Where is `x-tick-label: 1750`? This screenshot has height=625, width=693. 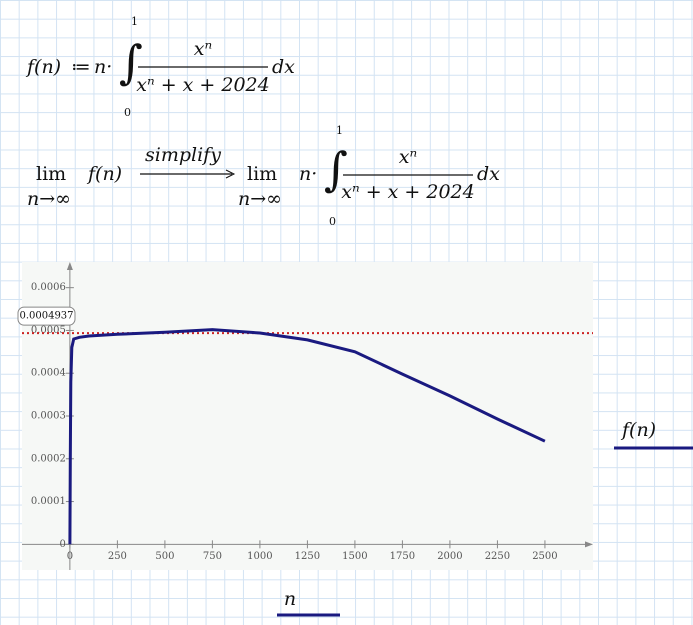 x-tick-label: 1750 is located at coordinates (402, 556).